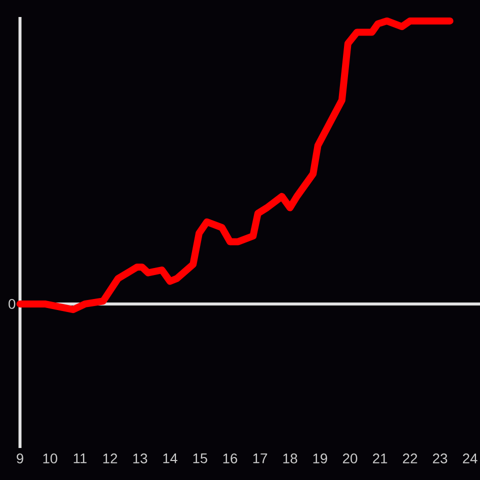  Describe the element at coordinates (350, 459) in the screenshot. I see `x-tick-label: 20` at that location.